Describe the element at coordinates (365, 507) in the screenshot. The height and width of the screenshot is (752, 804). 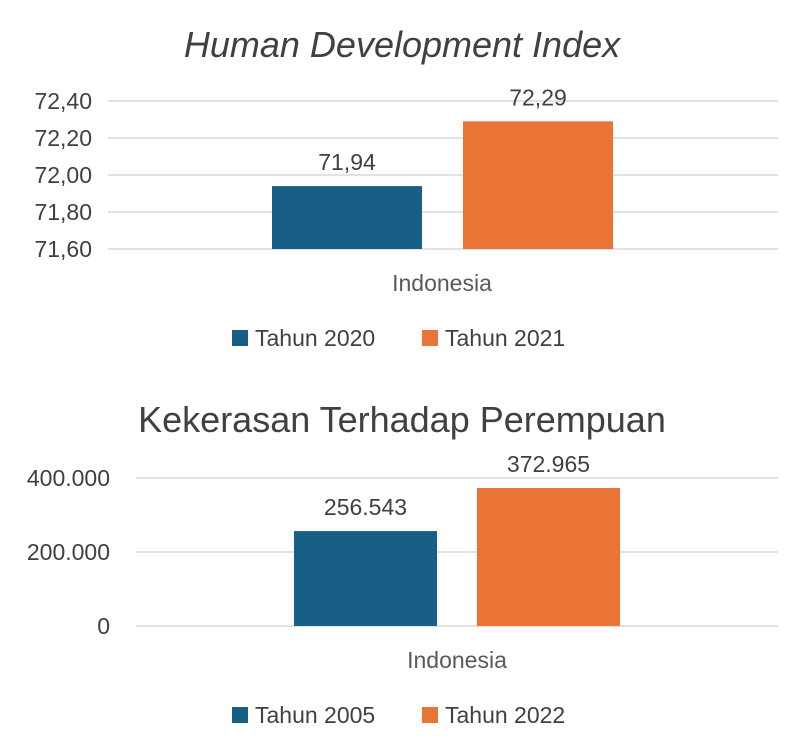
I see `data-label-tahun-2005: 256.543` at that location.